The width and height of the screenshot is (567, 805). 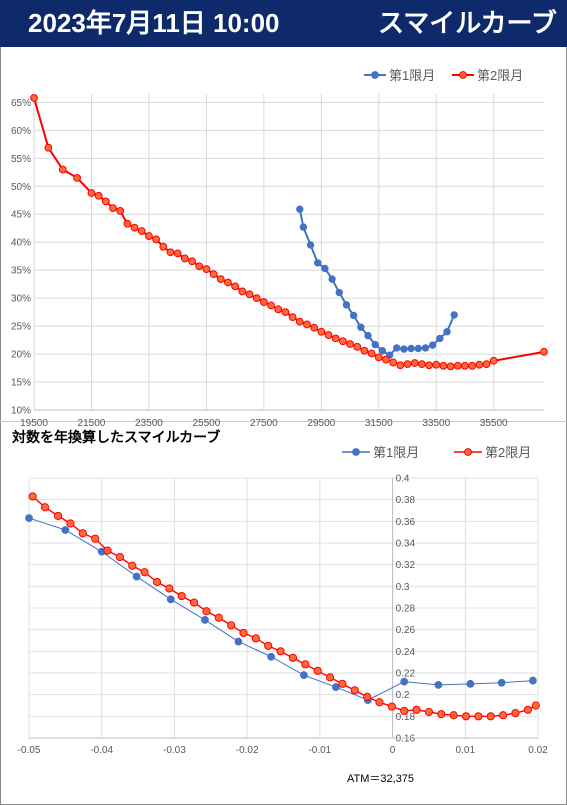 I want to click on atm-annotation: ATM＝32,375, so click(x=380, y=779).